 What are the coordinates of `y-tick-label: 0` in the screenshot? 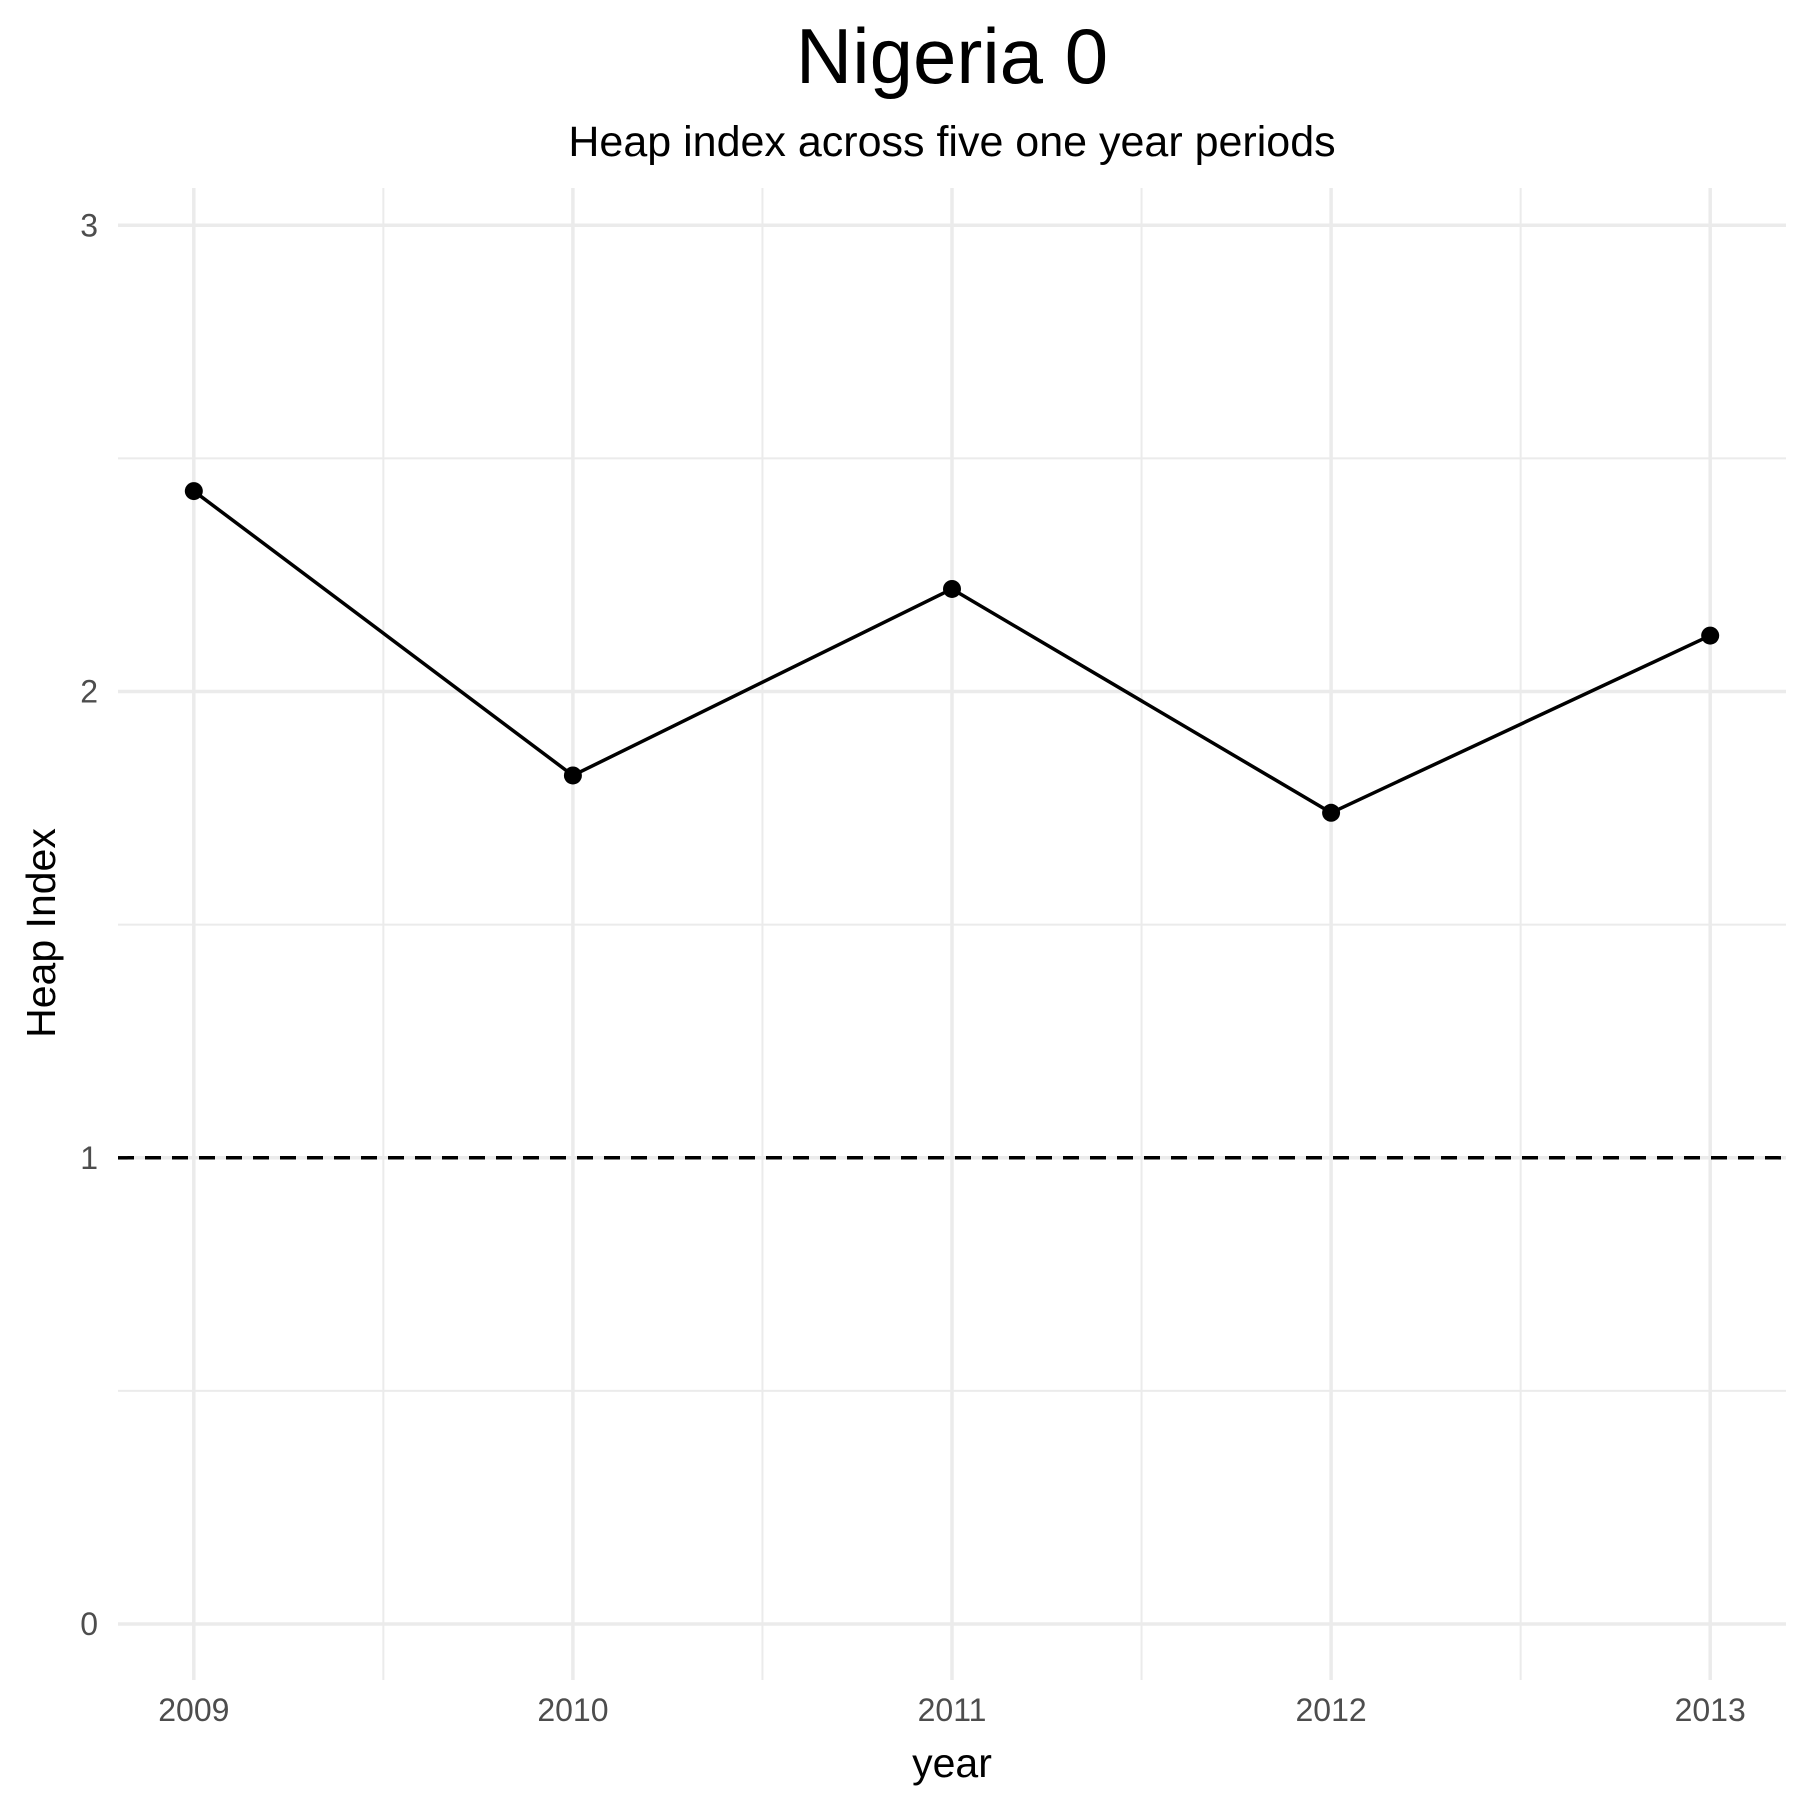 It's located at (89, 1624).